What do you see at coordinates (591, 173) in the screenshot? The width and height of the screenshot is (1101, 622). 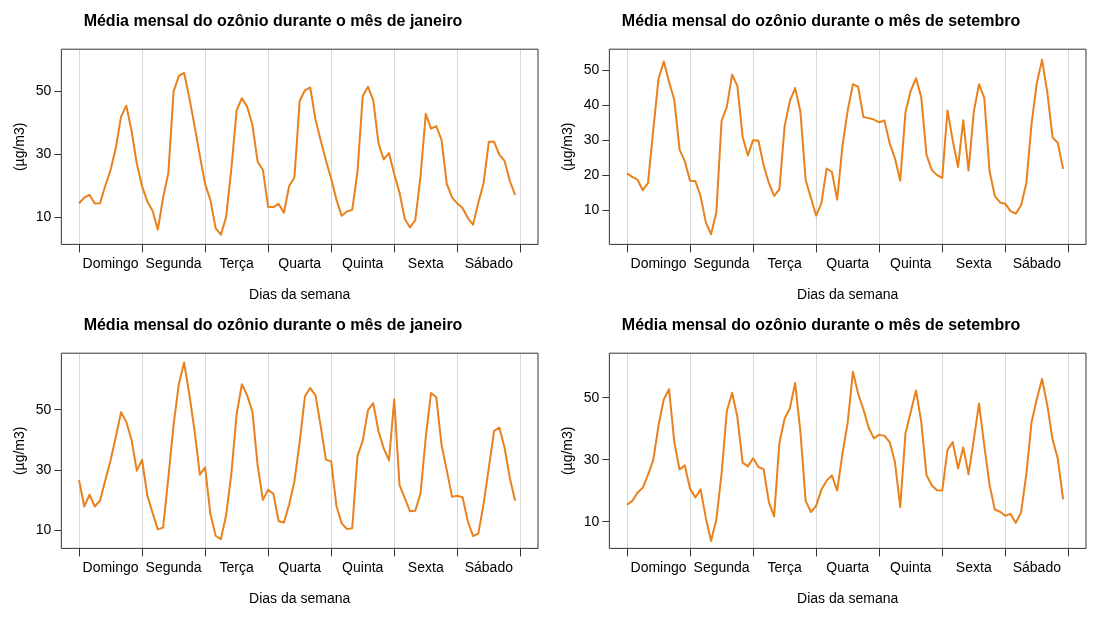 I see `y-tick-label: 20` at bounding box center [591, 173].